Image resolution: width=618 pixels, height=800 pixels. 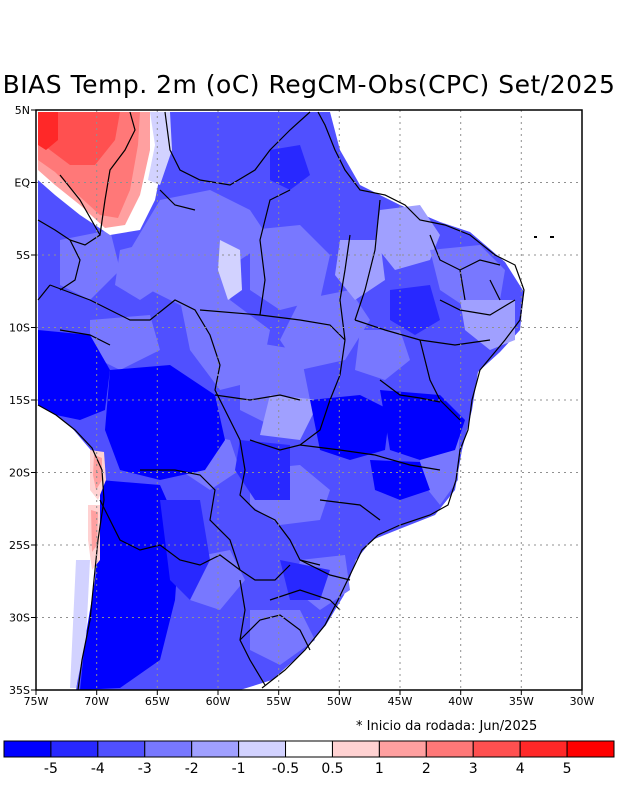 What do you see at coordinates (98, 769) in the screenshot?
I see `colorbar-label: -4` at bounding box center [98, 769].